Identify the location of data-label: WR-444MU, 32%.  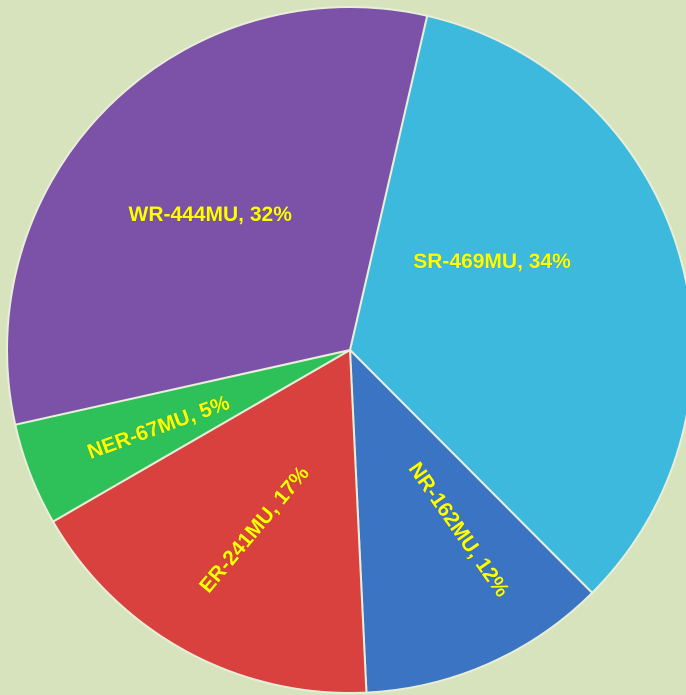
(210, 214).